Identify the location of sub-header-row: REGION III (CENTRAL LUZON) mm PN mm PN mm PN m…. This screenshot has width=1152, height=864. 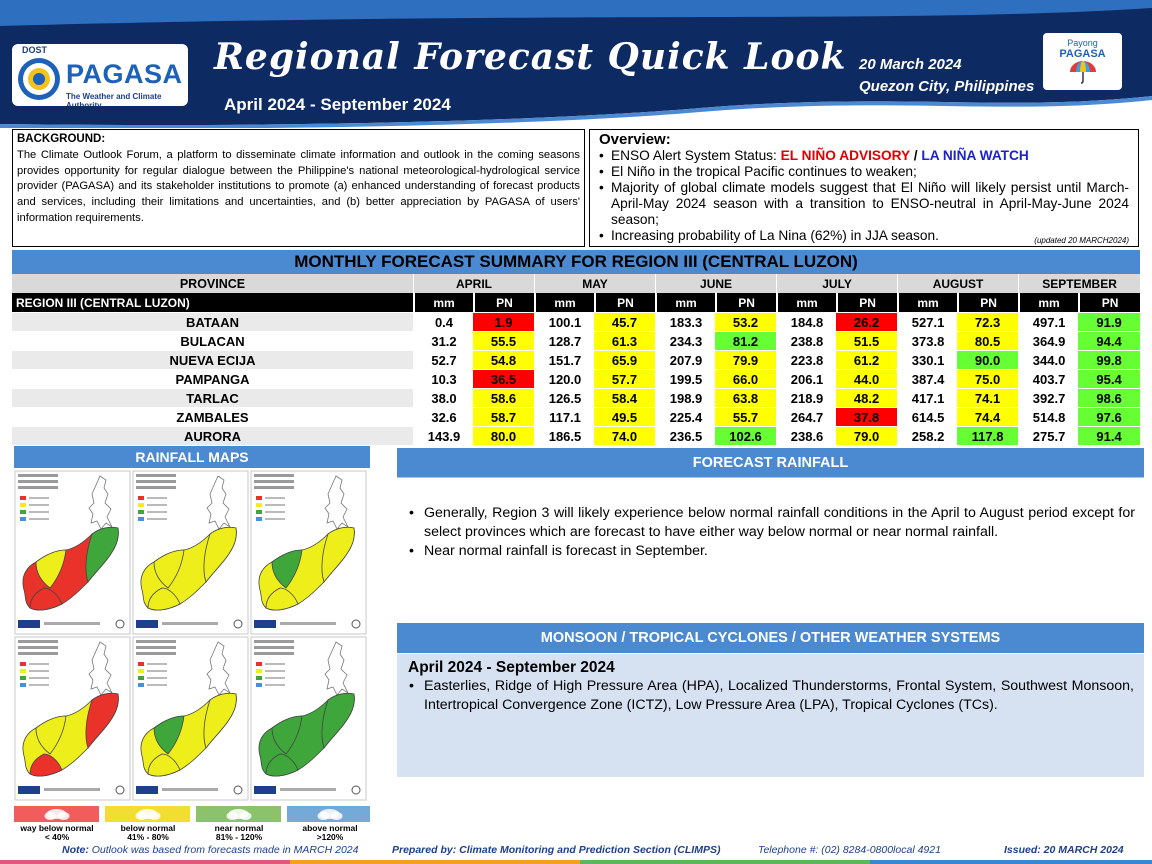
(576, 302).